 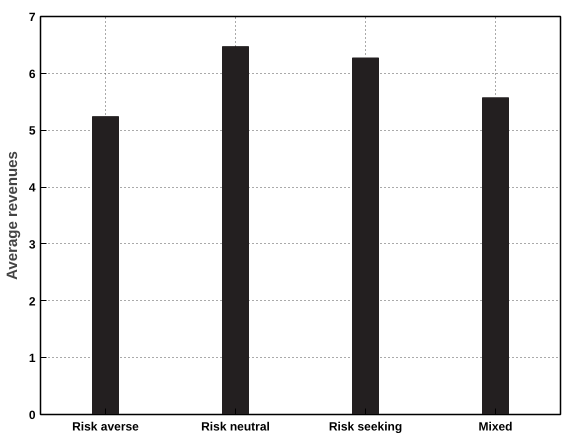 What do you see at coordinates (32, 17) in the screenshot?
I see `y-tick-label: 7` at bounding box center [32, 17].